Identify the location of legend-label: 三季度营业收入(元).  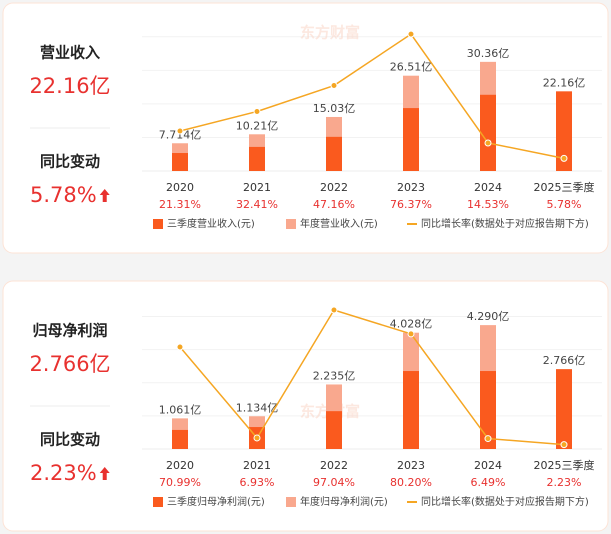
(211, 223).